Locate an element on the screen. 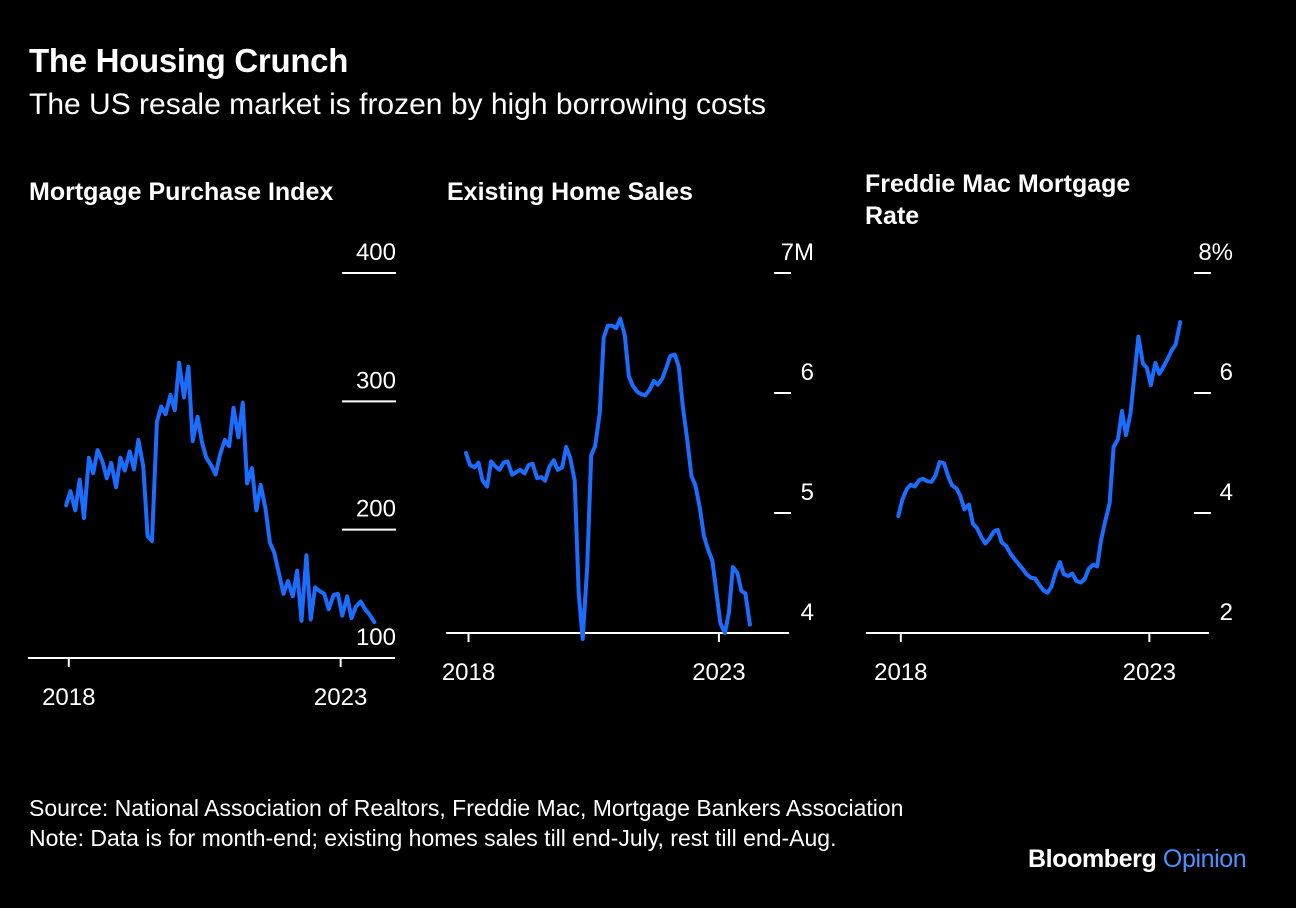 Image resolution: width=1296 pixels, height=908 pixels. y-tick-label: 5 is located at coordinates (807, 492).